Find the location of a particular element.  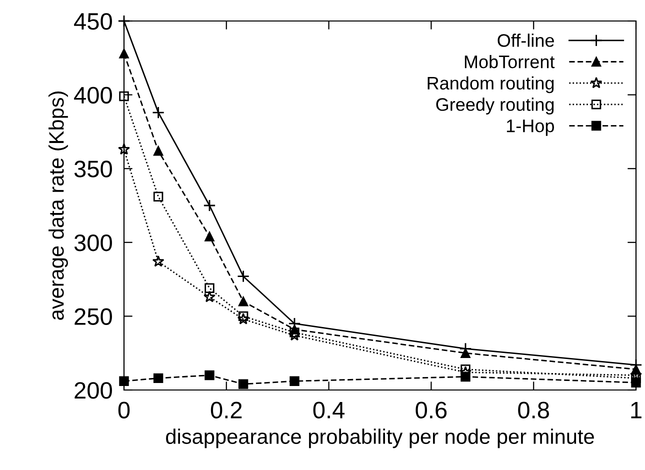

x-tick-label: 0.4 is located at coordinates (329, 410).